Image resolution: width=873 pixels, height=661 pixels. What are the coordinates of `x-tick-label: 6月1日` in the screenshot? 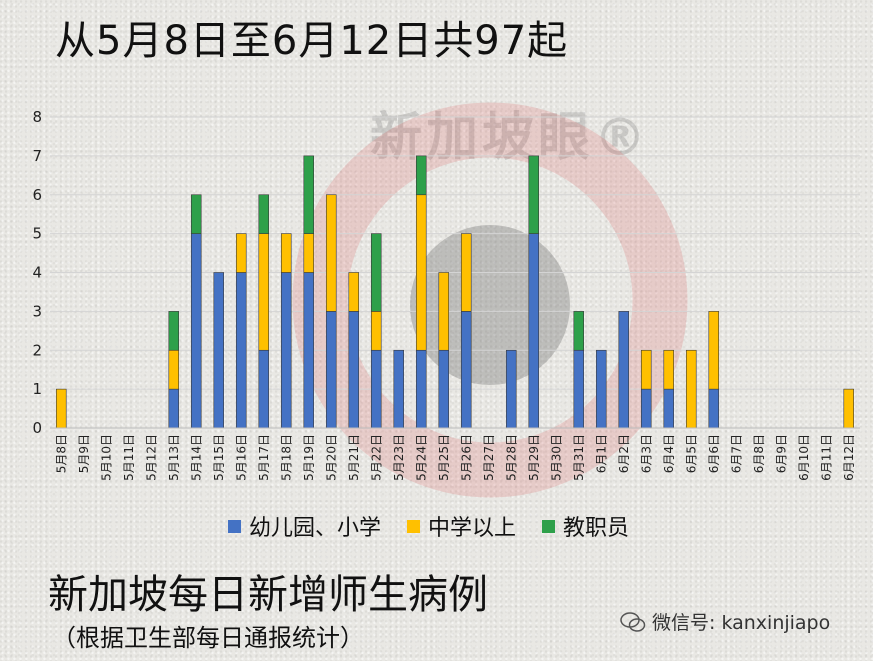 It's located at (601, 453).